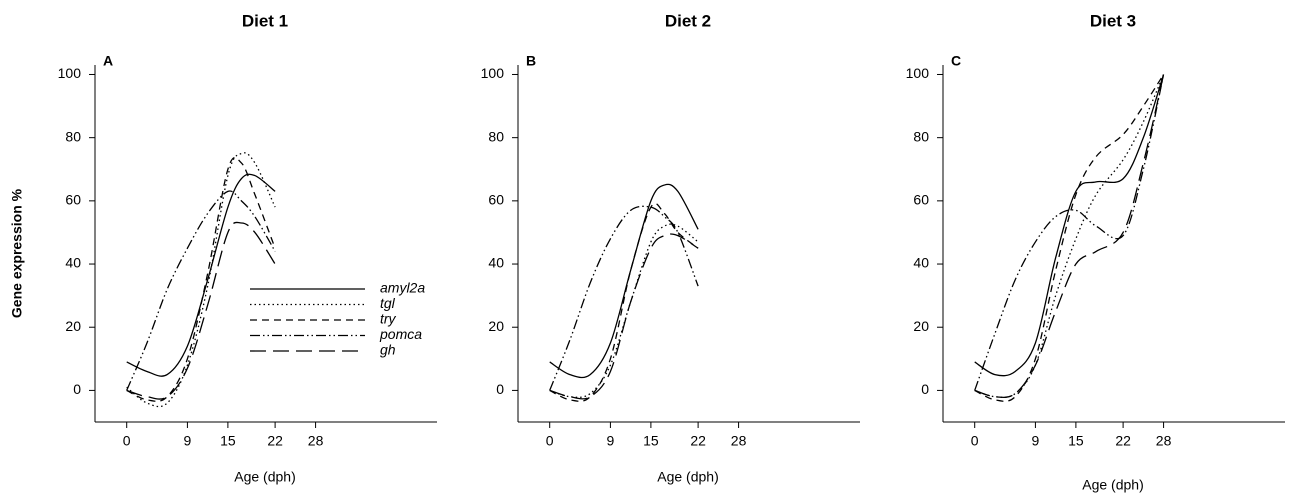 This screenshot has width=1297, height=495. Describe the element at coordinates (688, 20) in the screenshot. I see `panel-title: Diet 2` at that location.